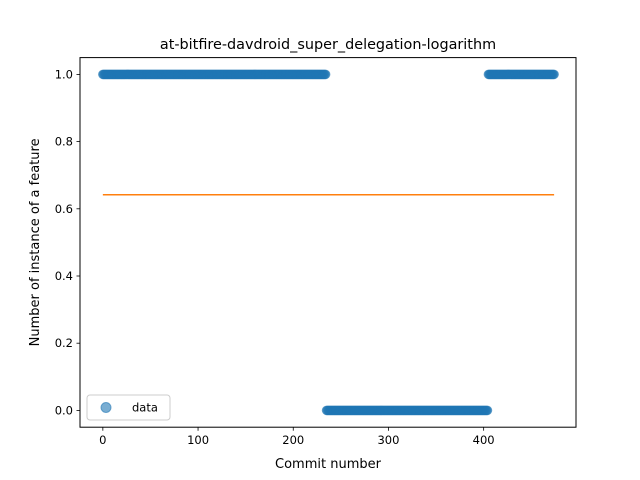 The height and width of the screenshot is (480, 640). Describe the element at coordinates (293, 440) in the screenshot. I see `x-tick-label: 200` at that location.